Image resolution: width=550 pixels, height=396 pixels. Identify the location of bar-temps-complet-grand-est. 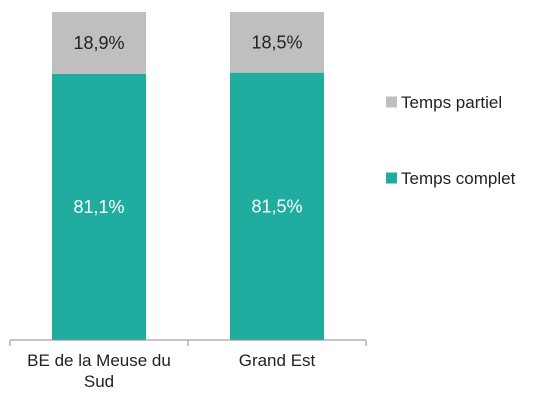
(277, 206).